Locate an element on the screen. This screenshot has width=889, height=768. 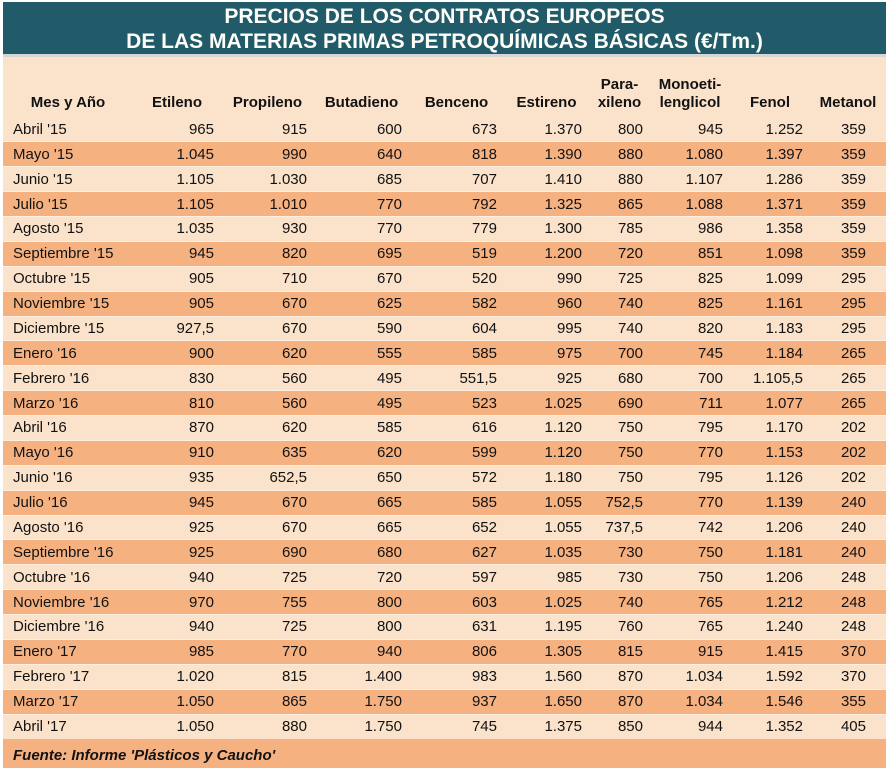
price-cell: 745 is located at coordinates (456, 726).